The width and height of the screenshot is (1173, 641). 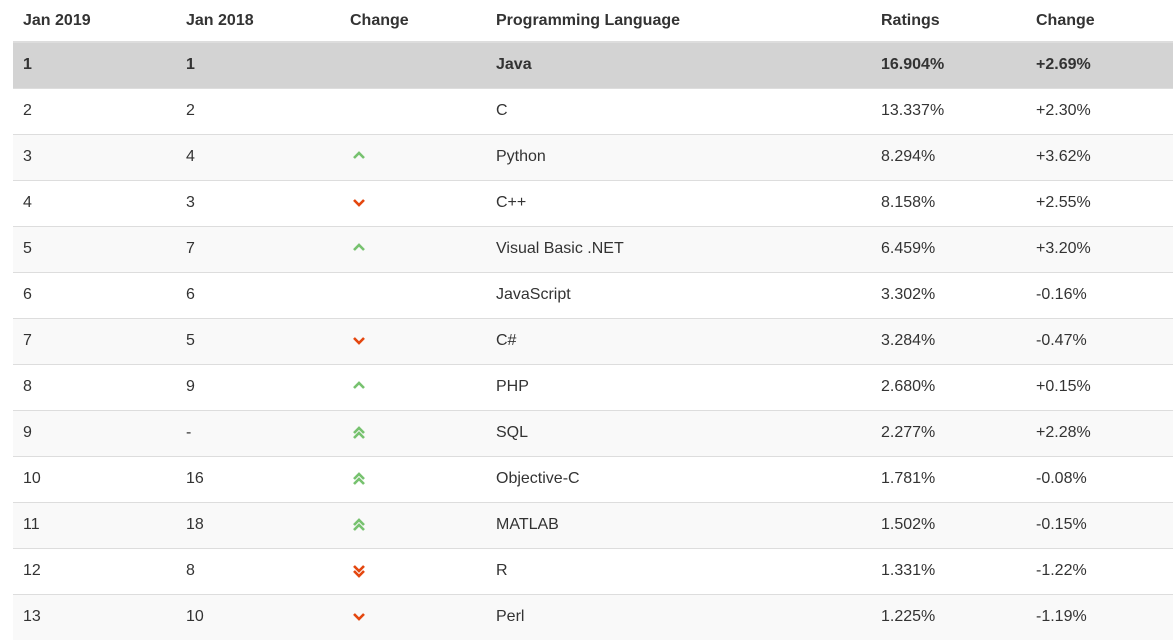 What do you see at coordinates (1099, 248) in the screenshot?
I see `change-cell: +3.20%` at bounding box center [1099, 248].